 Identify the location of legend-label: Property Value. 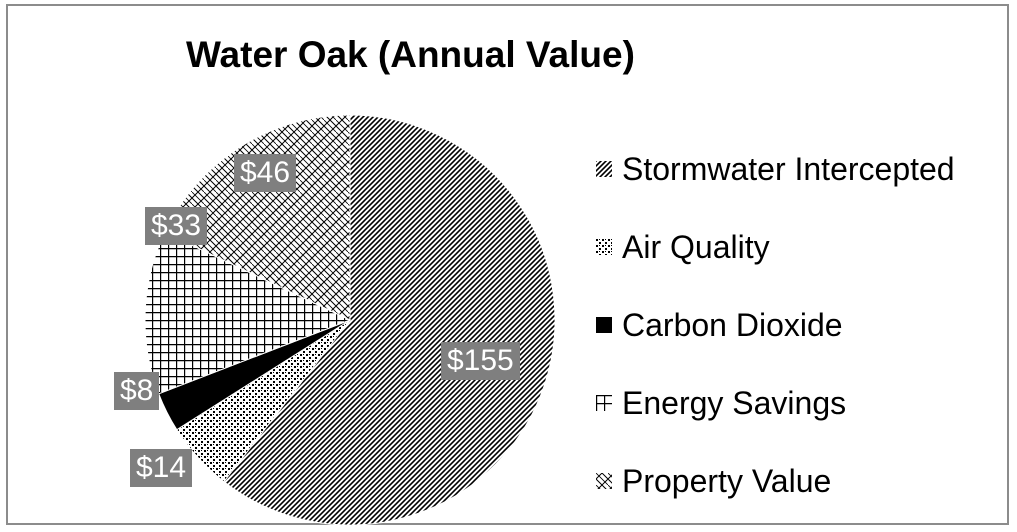
(727, 480).